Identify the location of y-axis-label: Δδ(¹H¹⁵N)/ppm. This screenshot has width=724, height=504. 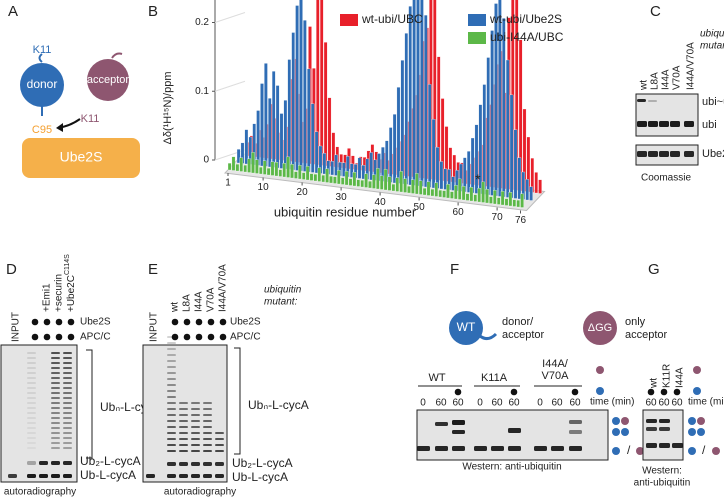
(168, 107).